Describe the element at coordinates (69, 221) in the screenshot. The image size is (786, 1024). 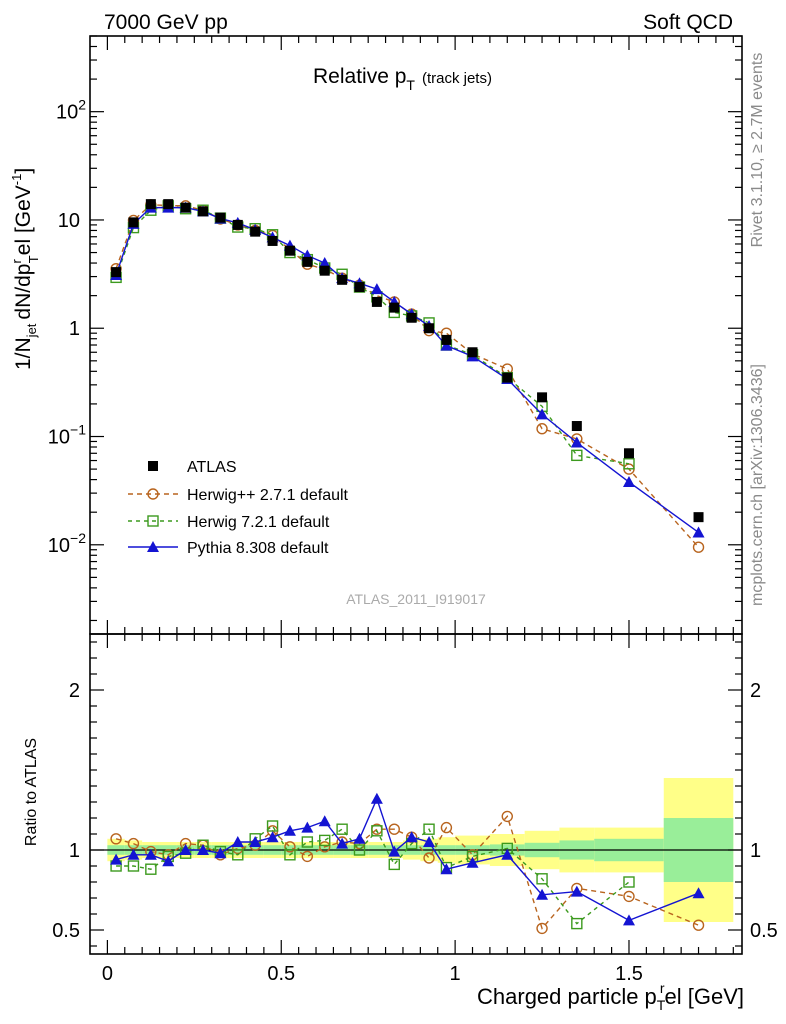
I see `y-tick-label: 10` at that location.